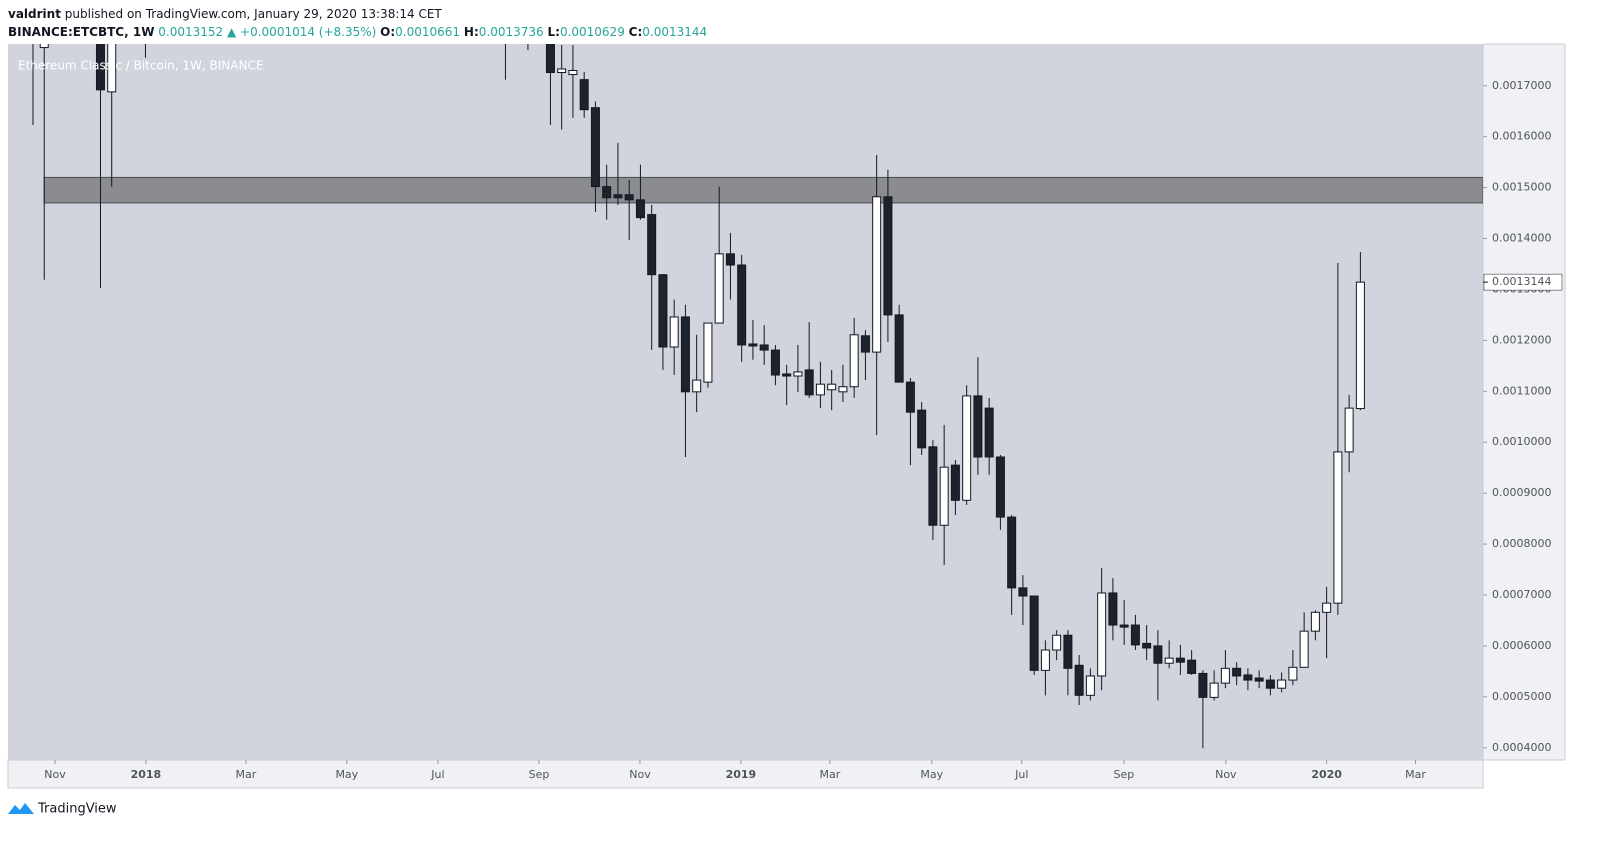  What do you see at coordinates (81, 32) in the screenshot?
I see `symbol: BINANCE:ETCBTC, 1W` at bounding box center [81, 32].